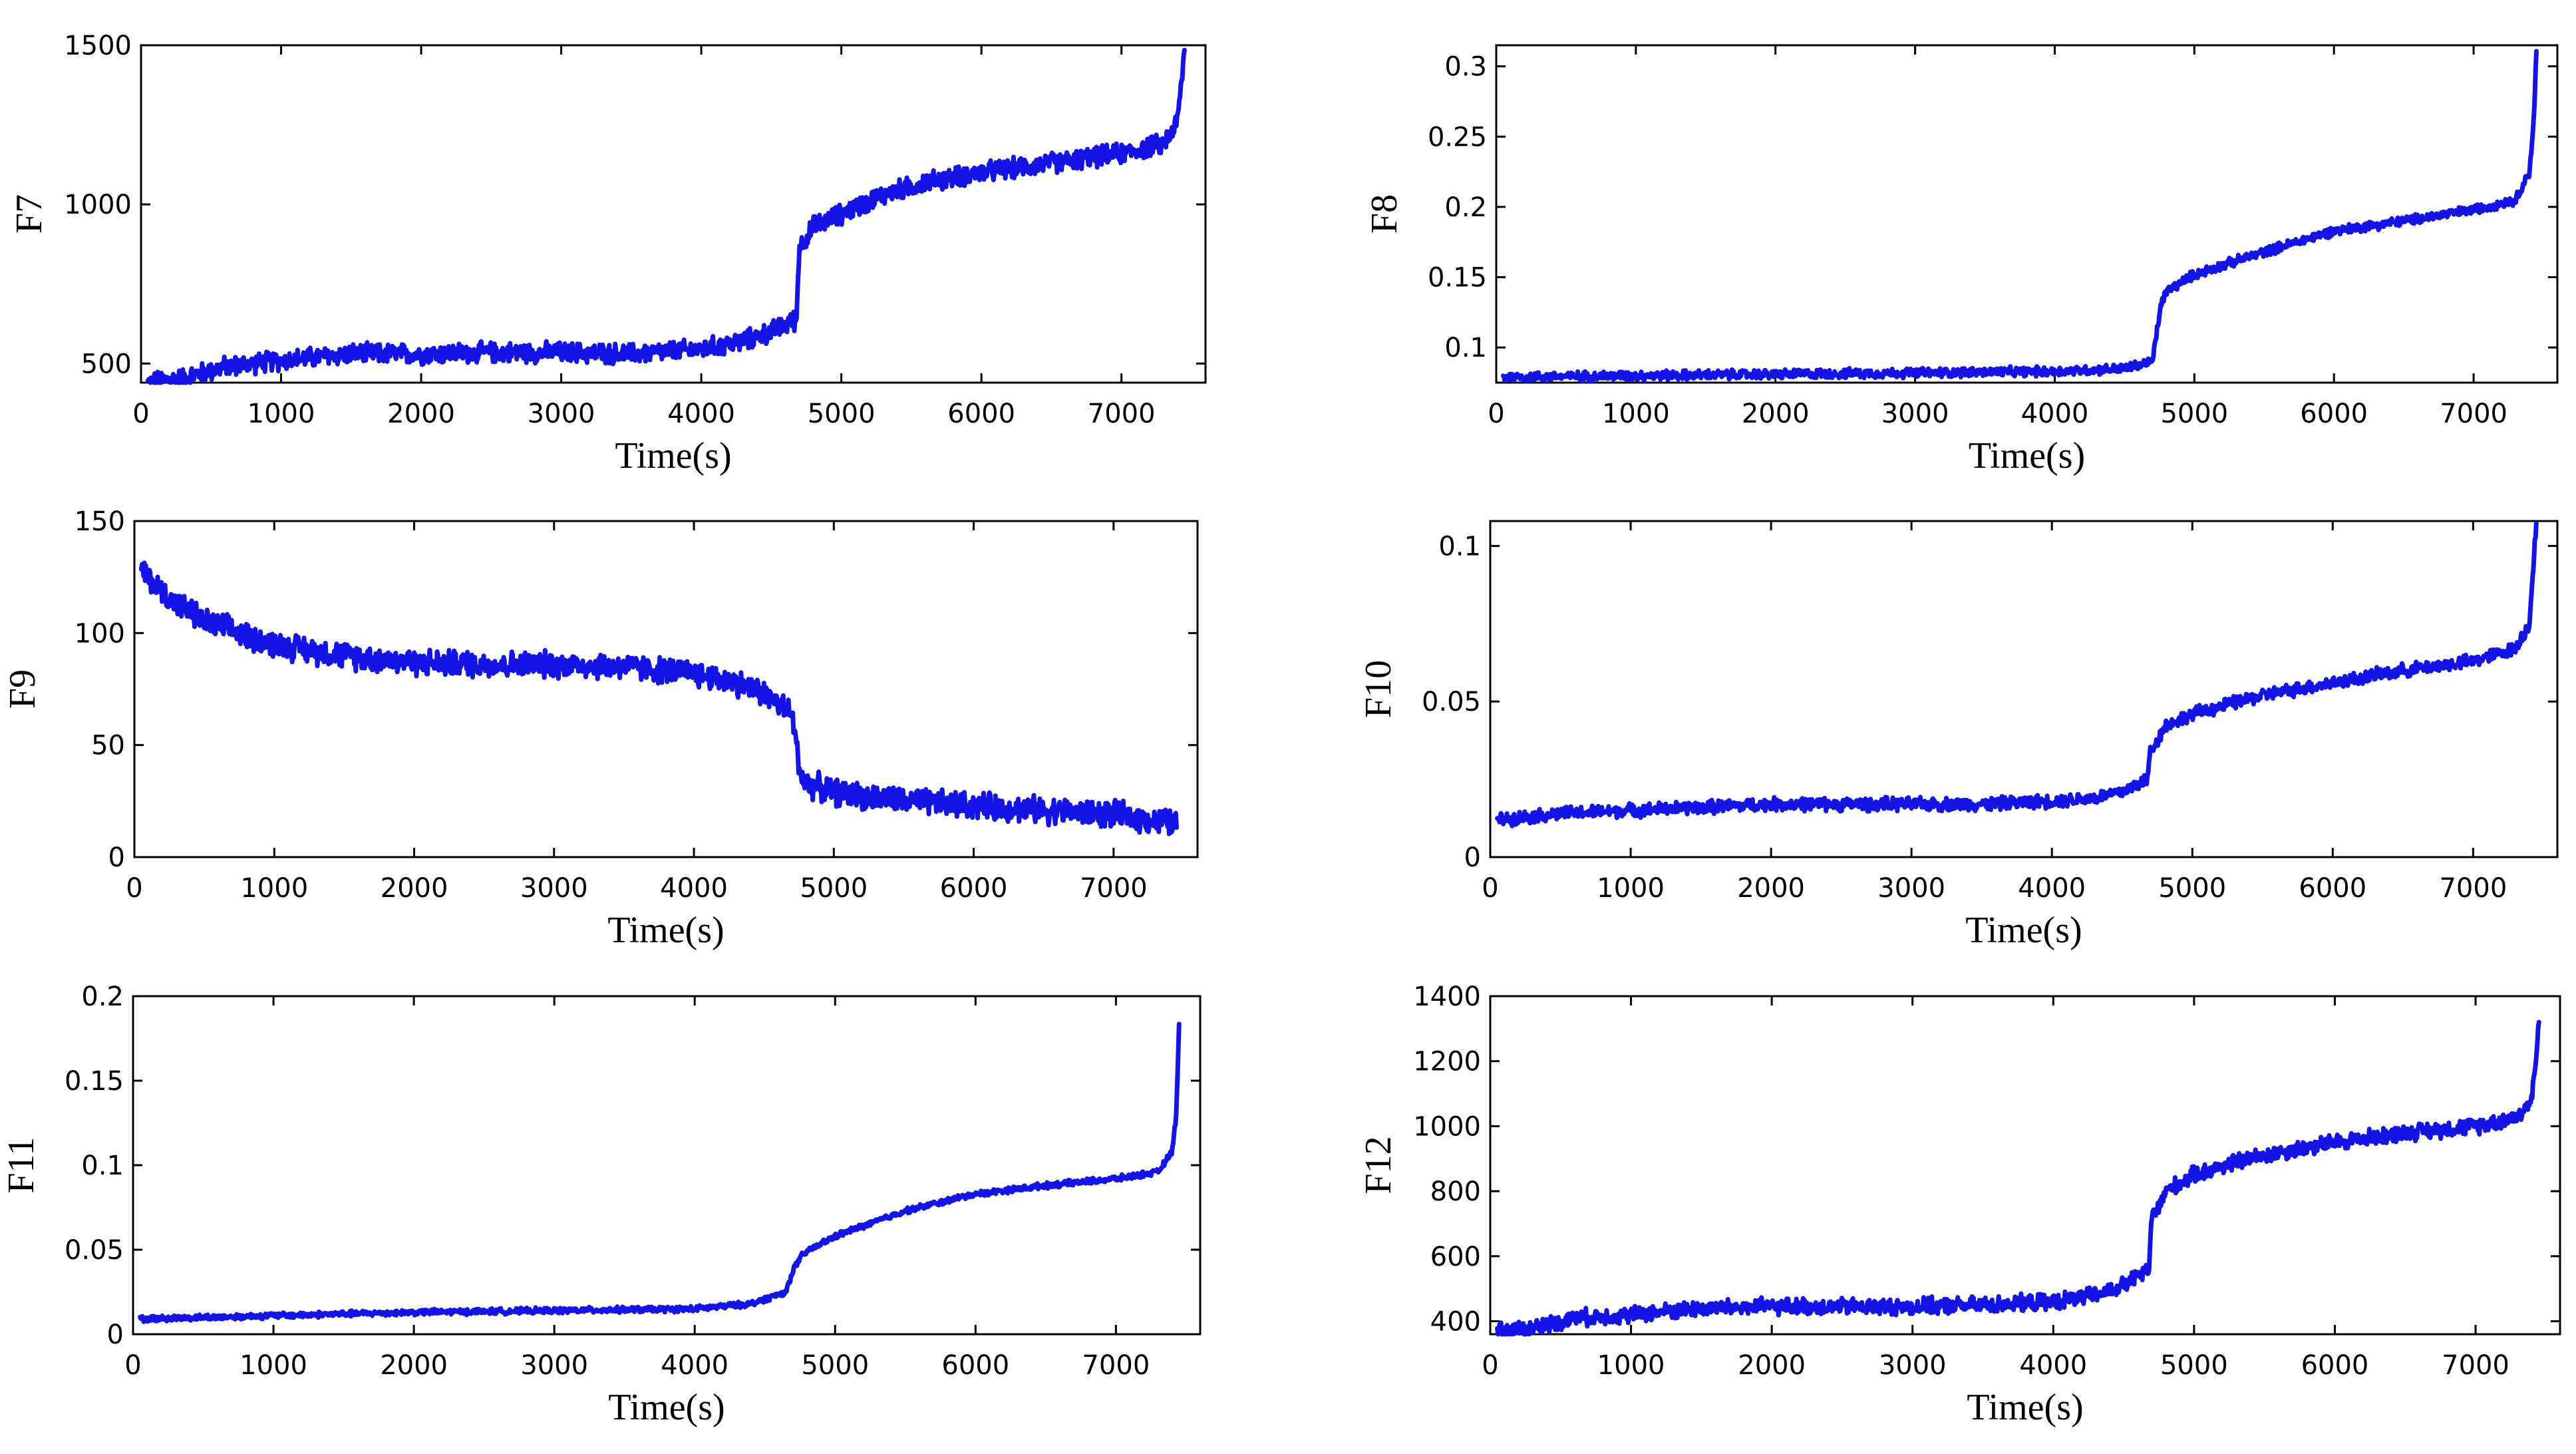 Image resolution: width=2576 pixels, height=1454 pixels. Describe the element at coordinates (1455, 1257) in the screenshot. I see `y-tick-label: 600` at that location.